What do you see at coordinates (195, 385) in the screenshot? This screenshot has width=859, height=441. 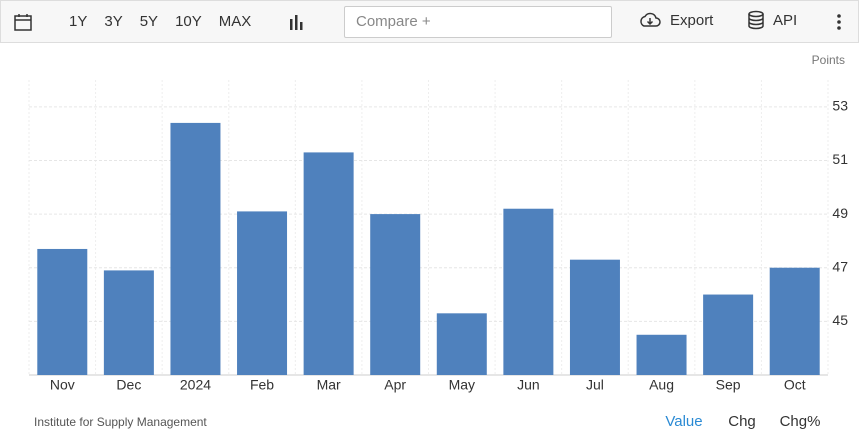 I see `x-tick-label: 2024` at bounding box center [195, 385].